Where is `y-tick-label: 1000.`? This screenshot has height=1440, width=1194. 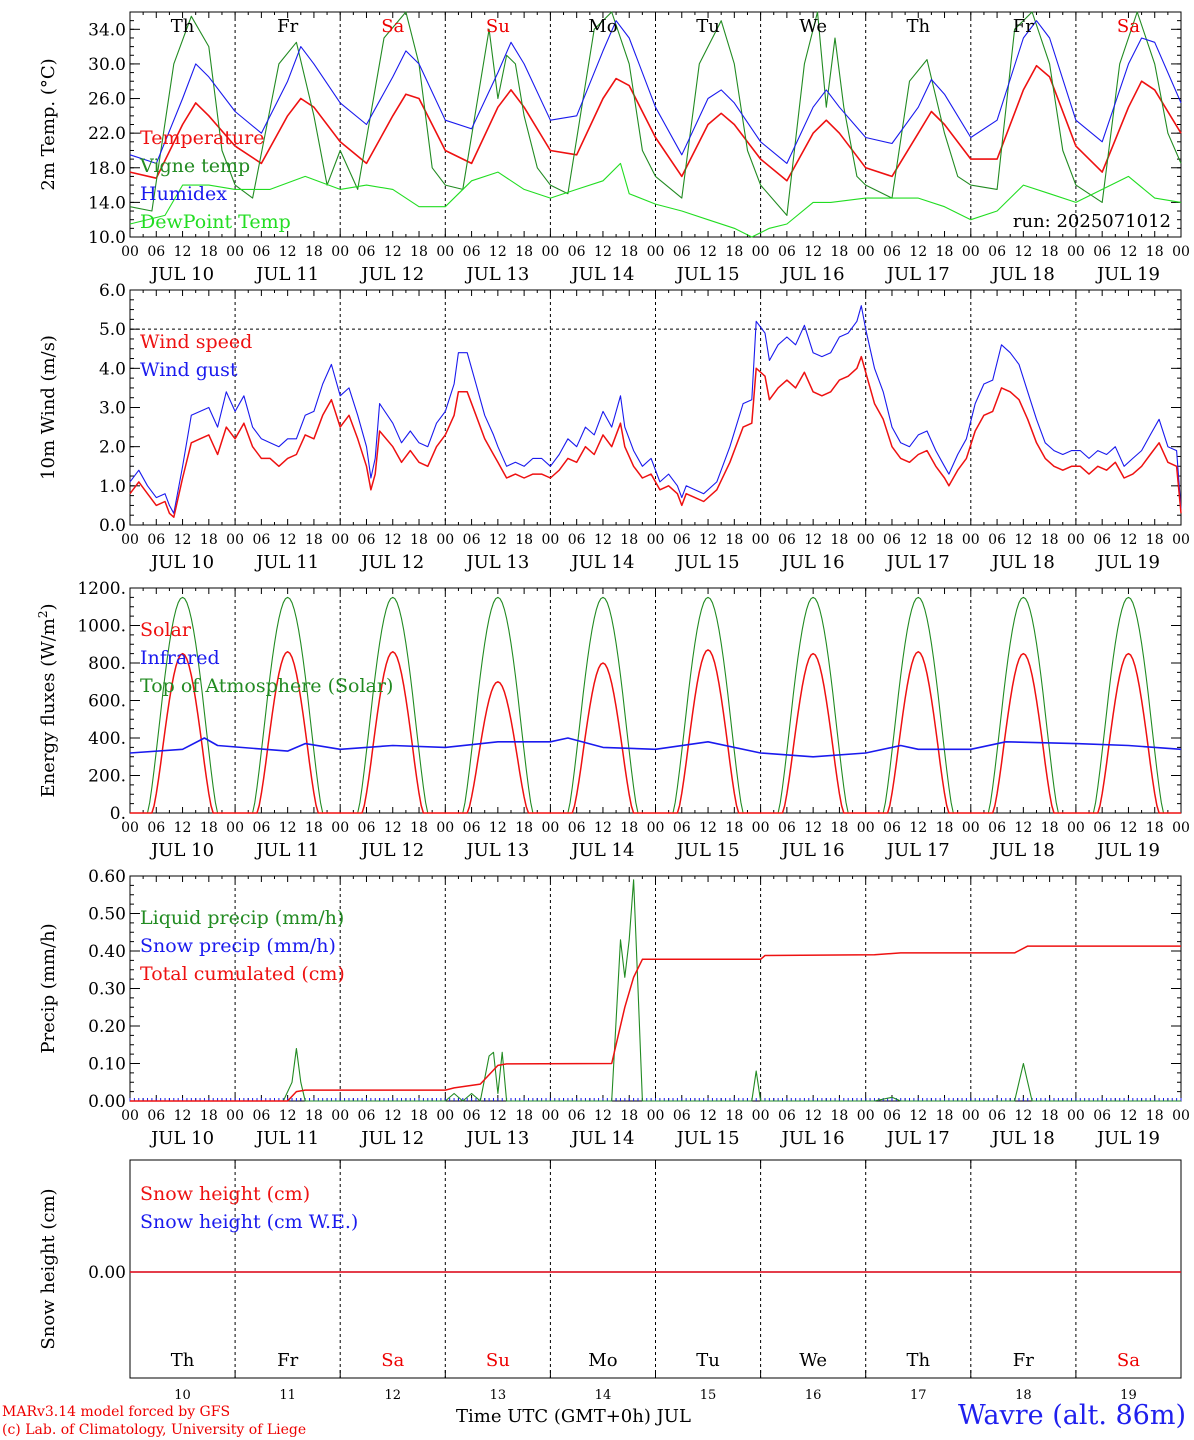 y-tick-label: 1000. is located at coordinates (101, 627).